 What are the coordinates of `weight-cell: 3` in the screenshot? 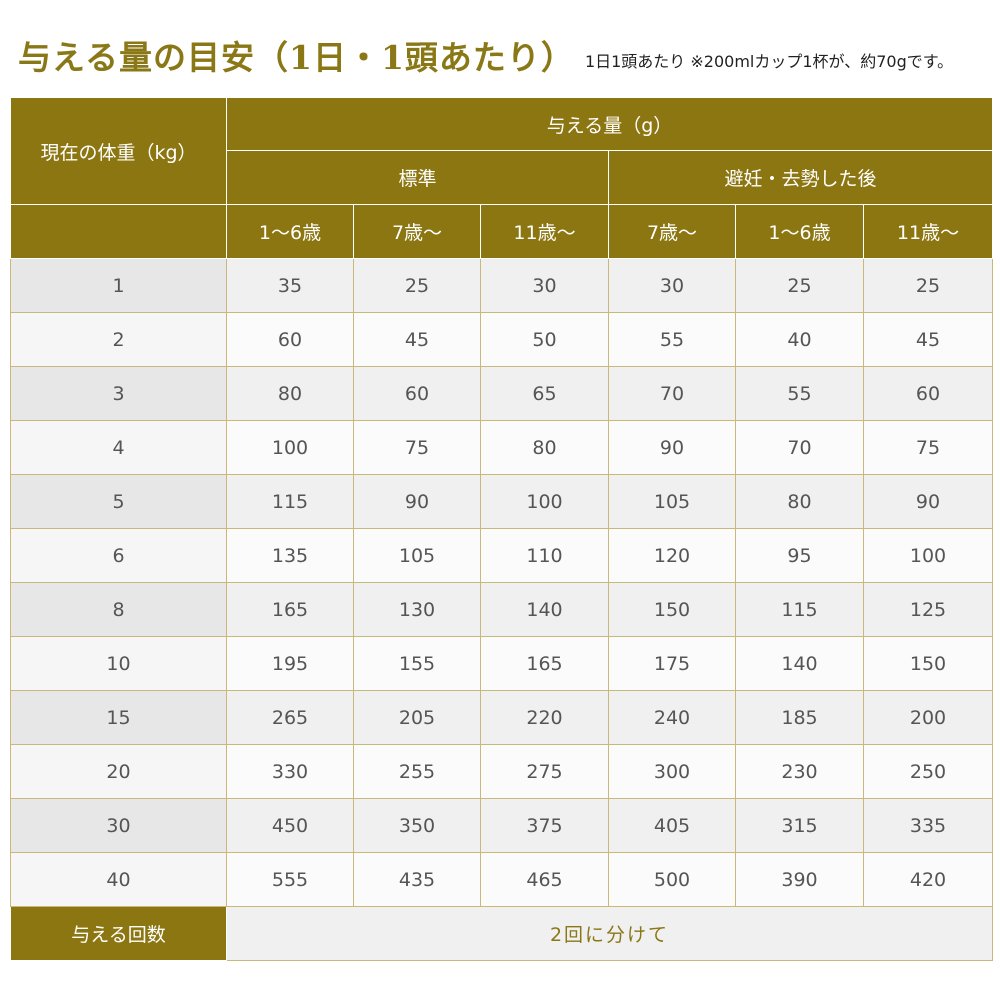 It's located at (118, 393).